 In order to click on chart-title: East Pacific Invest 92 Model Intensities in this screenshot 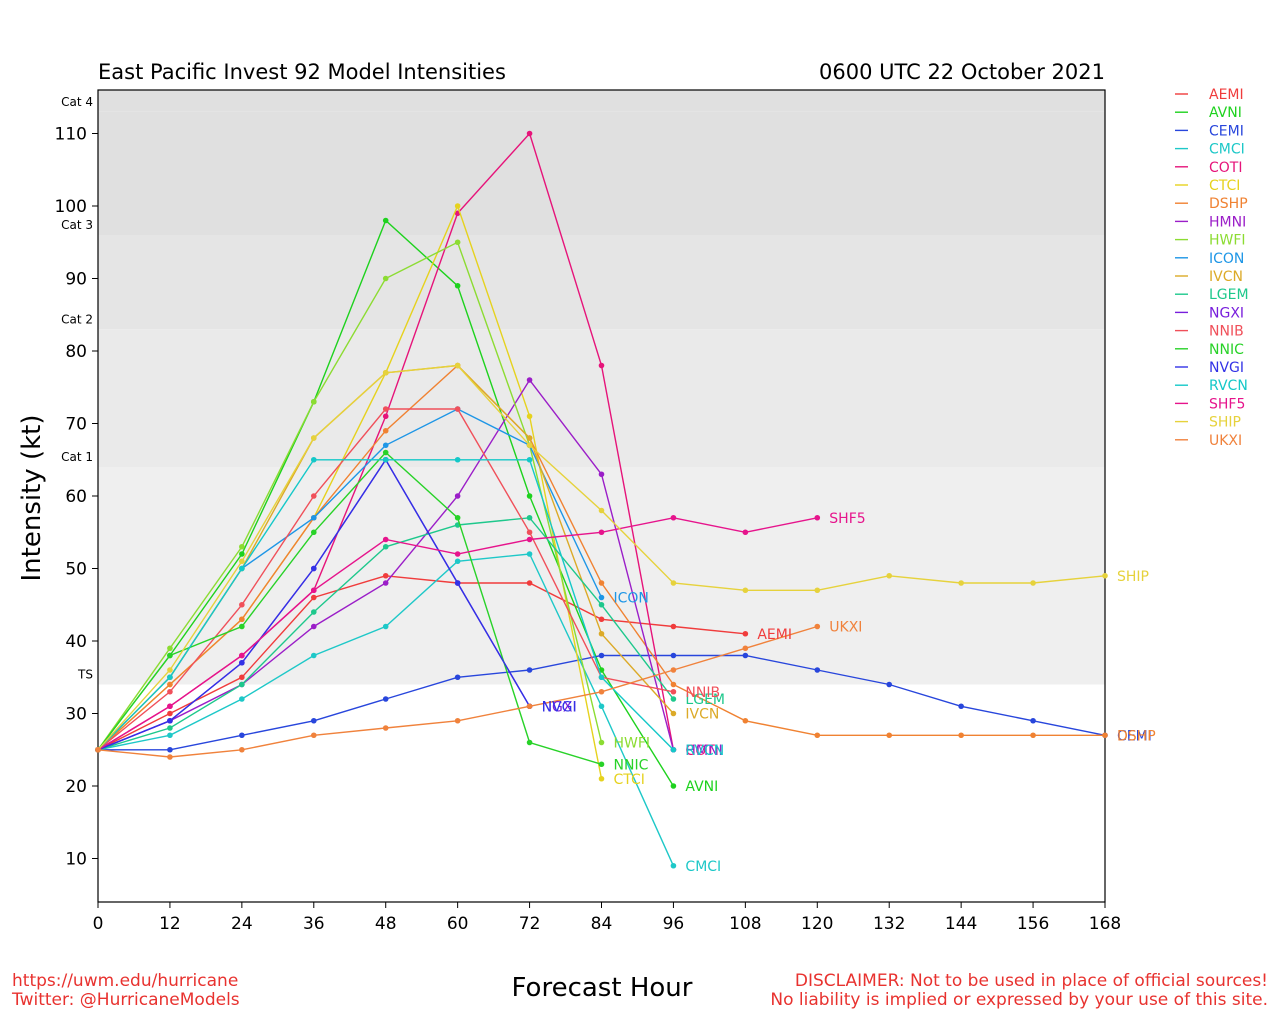, I will do `click(302, 72)`.